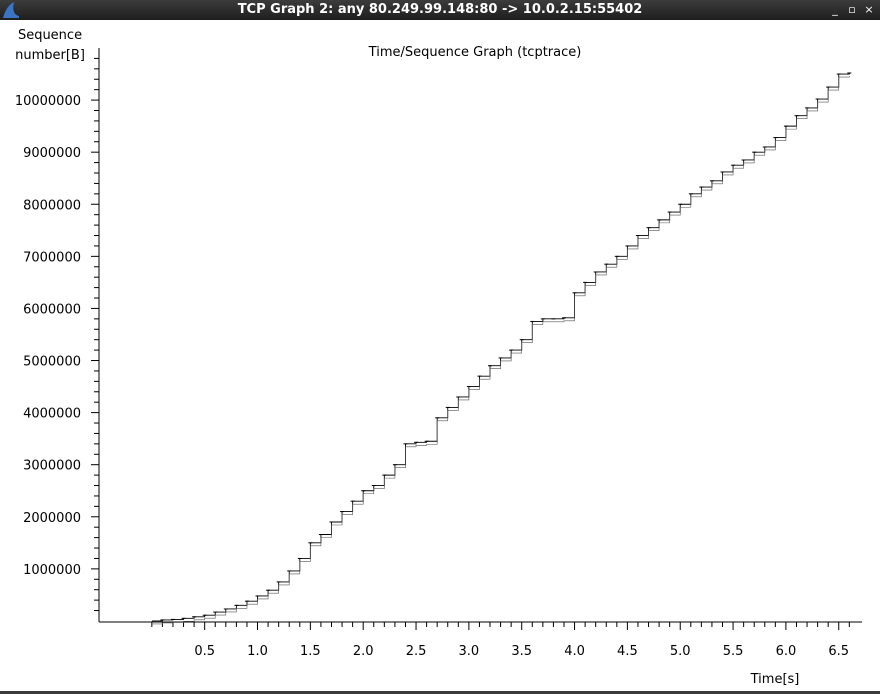 This screenshot has width=880, height=698. Describe the element at coordinates (680, 651) in the screenshot. I see `x-tick-label: 5.0` at that location.